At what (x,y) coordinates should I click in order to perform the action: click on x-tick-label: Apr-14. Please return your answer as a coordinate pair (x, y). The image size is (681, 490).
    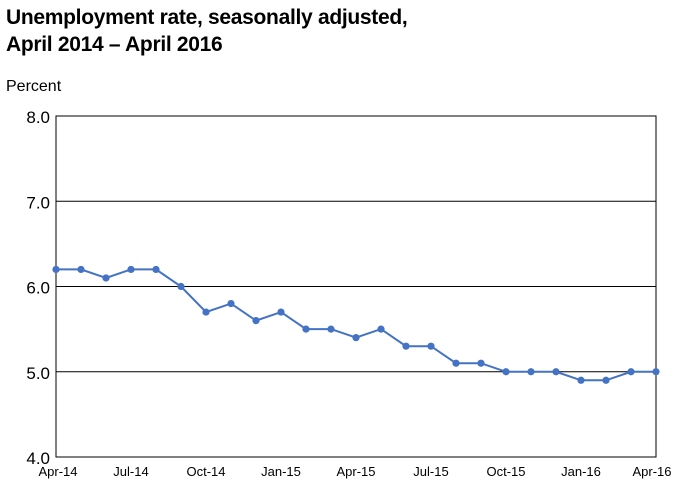
    Looking at the image, I should click on (57, 471).